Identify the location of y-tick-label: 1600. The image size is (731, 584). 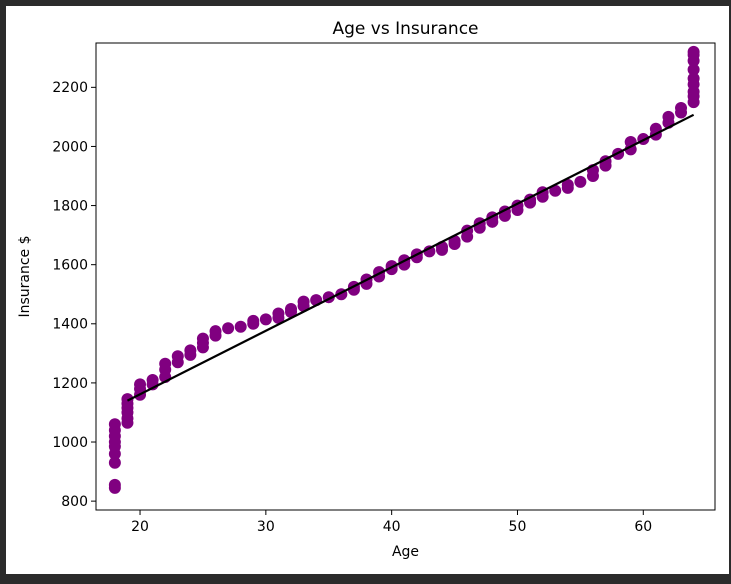
(70, 266).